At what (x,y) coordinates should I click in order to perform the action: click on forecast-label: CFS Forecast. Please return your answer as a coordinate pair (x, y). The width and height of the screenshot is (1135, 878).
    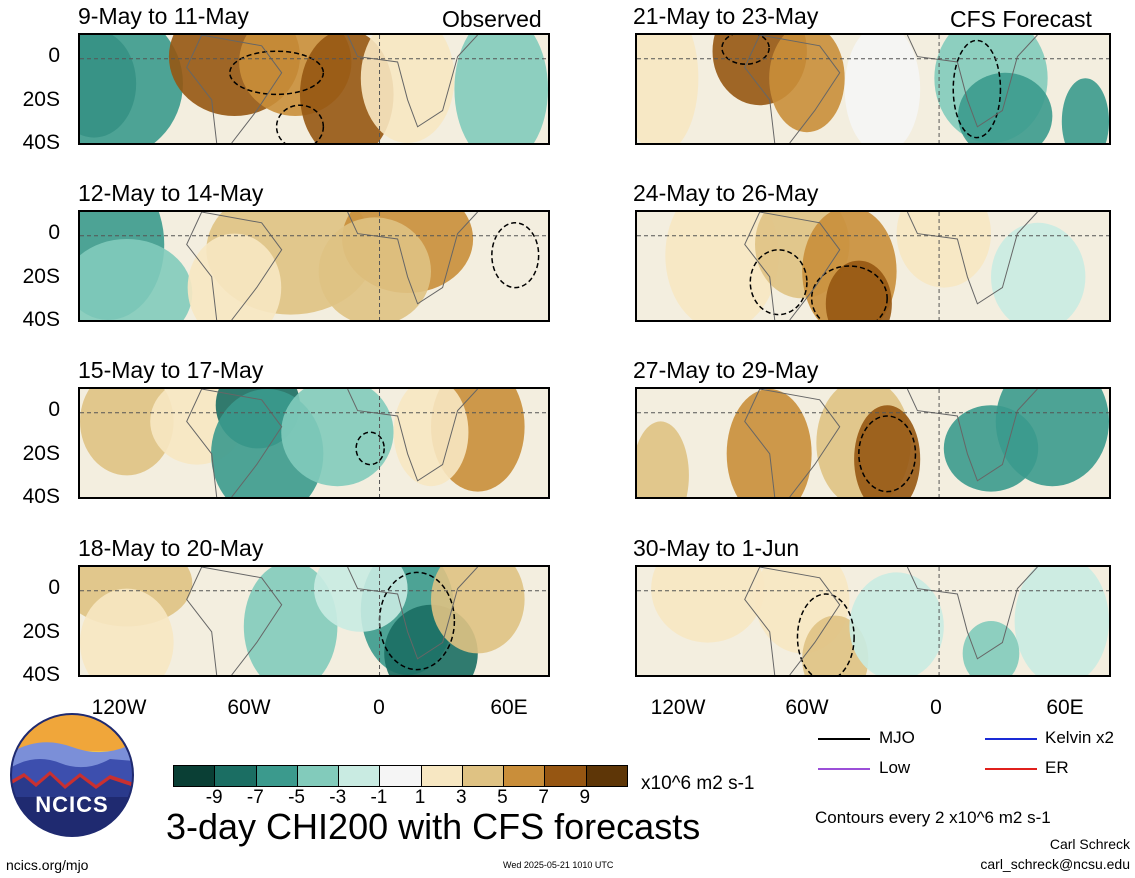
    Looking at the image, I should click on (1021, 19).